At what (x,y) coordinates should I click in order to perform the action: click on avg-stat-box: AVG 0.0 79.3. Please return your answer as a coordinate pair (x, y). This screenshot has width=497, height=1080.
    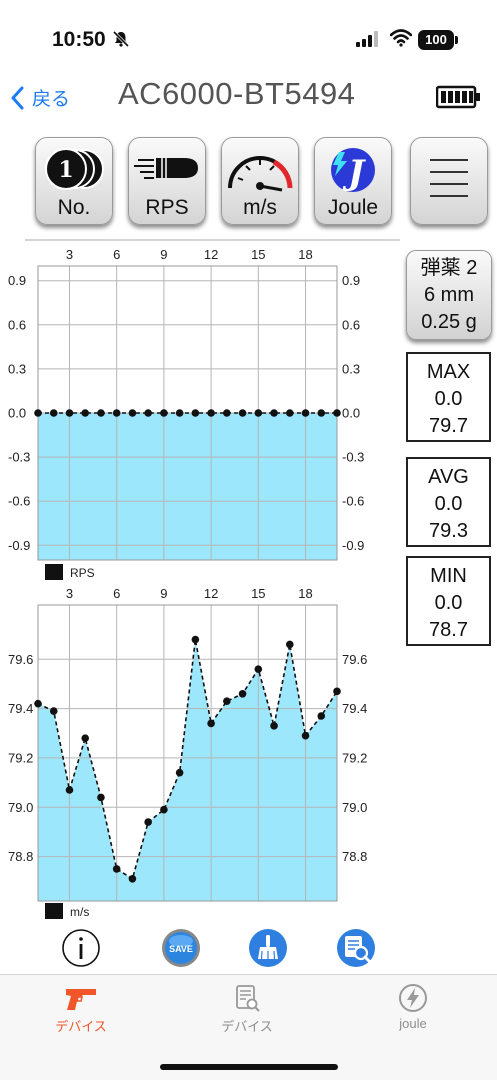
    Looking at the image, I should click on (448, 502).